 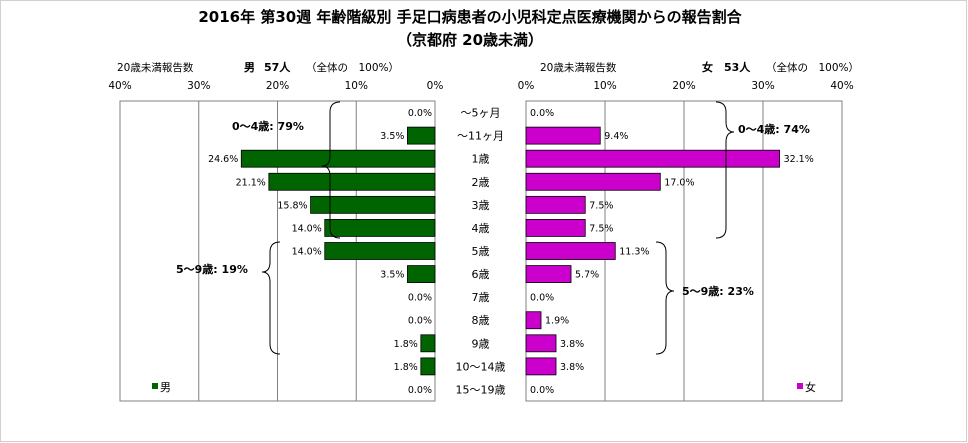 I want to click on category-label: 1歳, so click(x=481, y=159).